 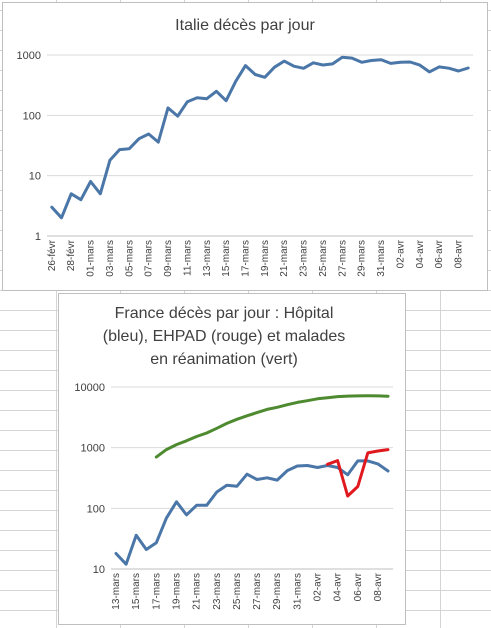 What do you see at coordinates (237, 591) in the screenshot?
I see `france-x-tick-label: 25-mars` at bounding box center [237, 591].